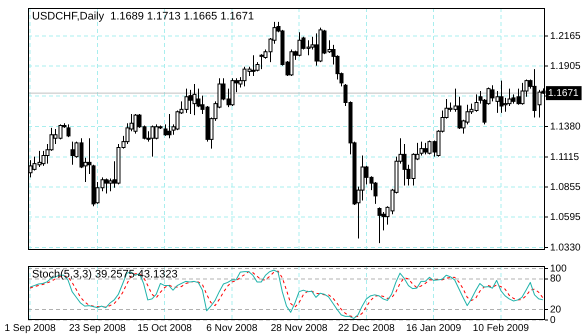 This screenshot has width=584, height=336. I want to click on y-tick-label: 1.0330, so click(566, 248).